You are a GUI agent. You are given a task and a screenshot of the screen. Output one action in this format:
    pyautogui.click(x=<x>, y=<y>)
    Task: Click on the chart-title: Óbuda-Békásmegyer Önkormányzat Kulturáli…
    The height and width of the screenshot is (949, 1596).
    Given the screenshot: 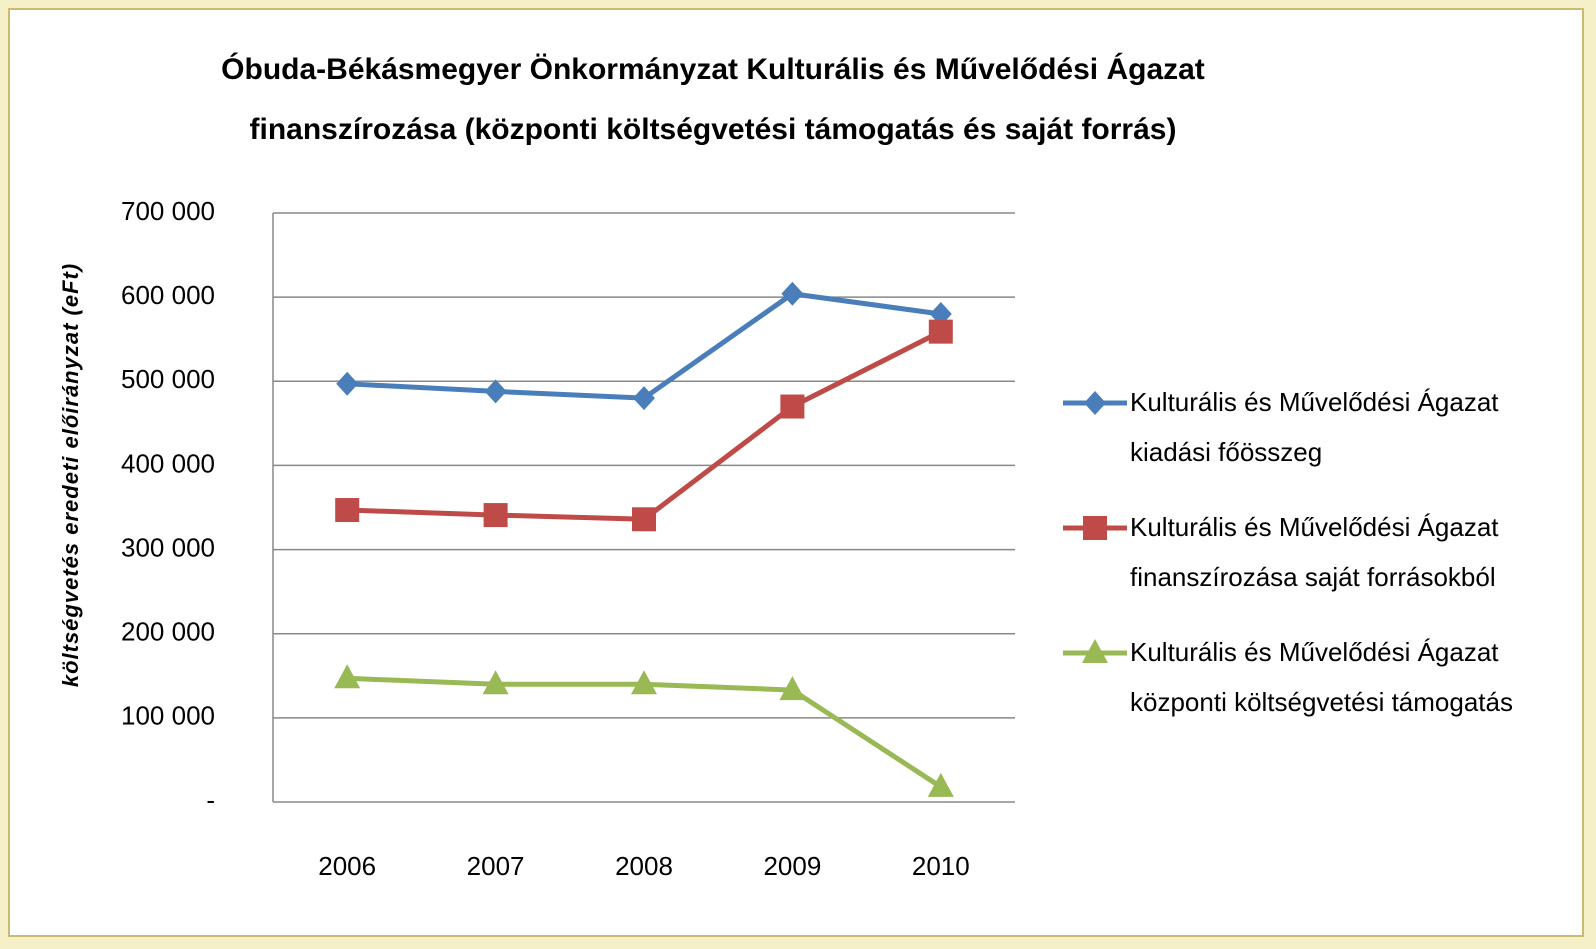 What is the action you would take?
    pyautogui.click(x=713, y=99)
    